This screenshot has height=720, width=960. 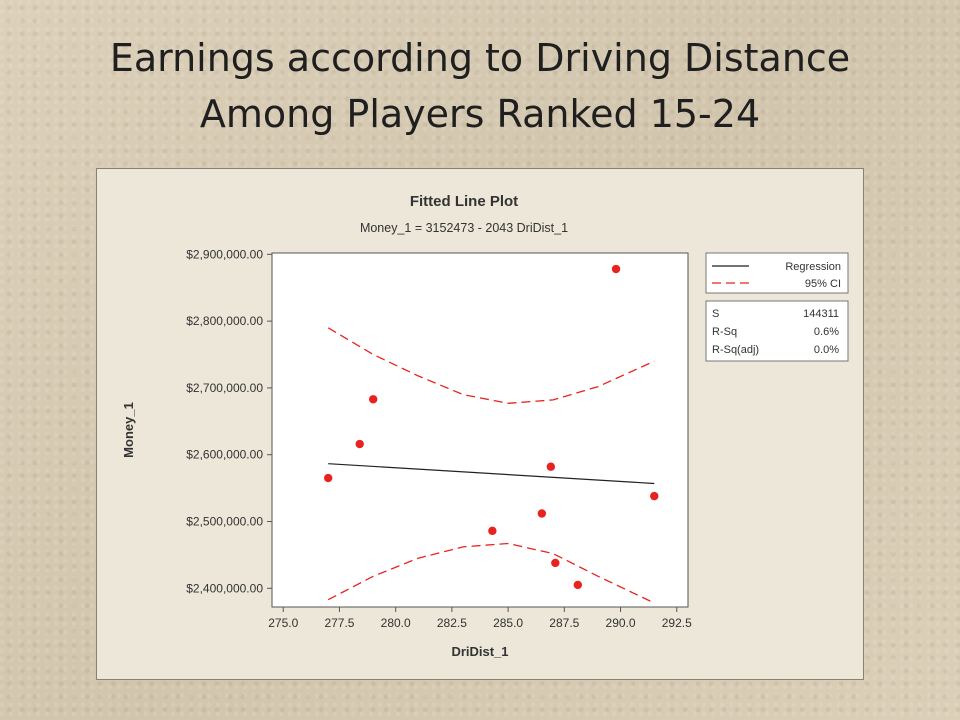 I want to click on slide-title-line-1: Earnings according to Driving Distance, so click(x=480, y=58).